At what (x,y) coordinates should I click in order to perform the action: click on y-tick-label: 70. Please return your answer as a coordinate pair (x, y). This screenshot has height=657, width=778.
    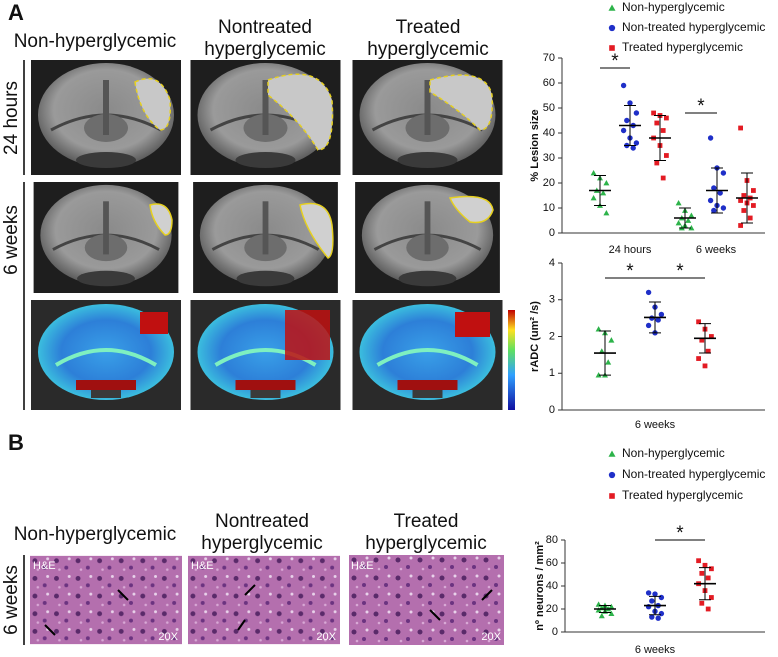
    Looking at the image, I should click on (549, 58).